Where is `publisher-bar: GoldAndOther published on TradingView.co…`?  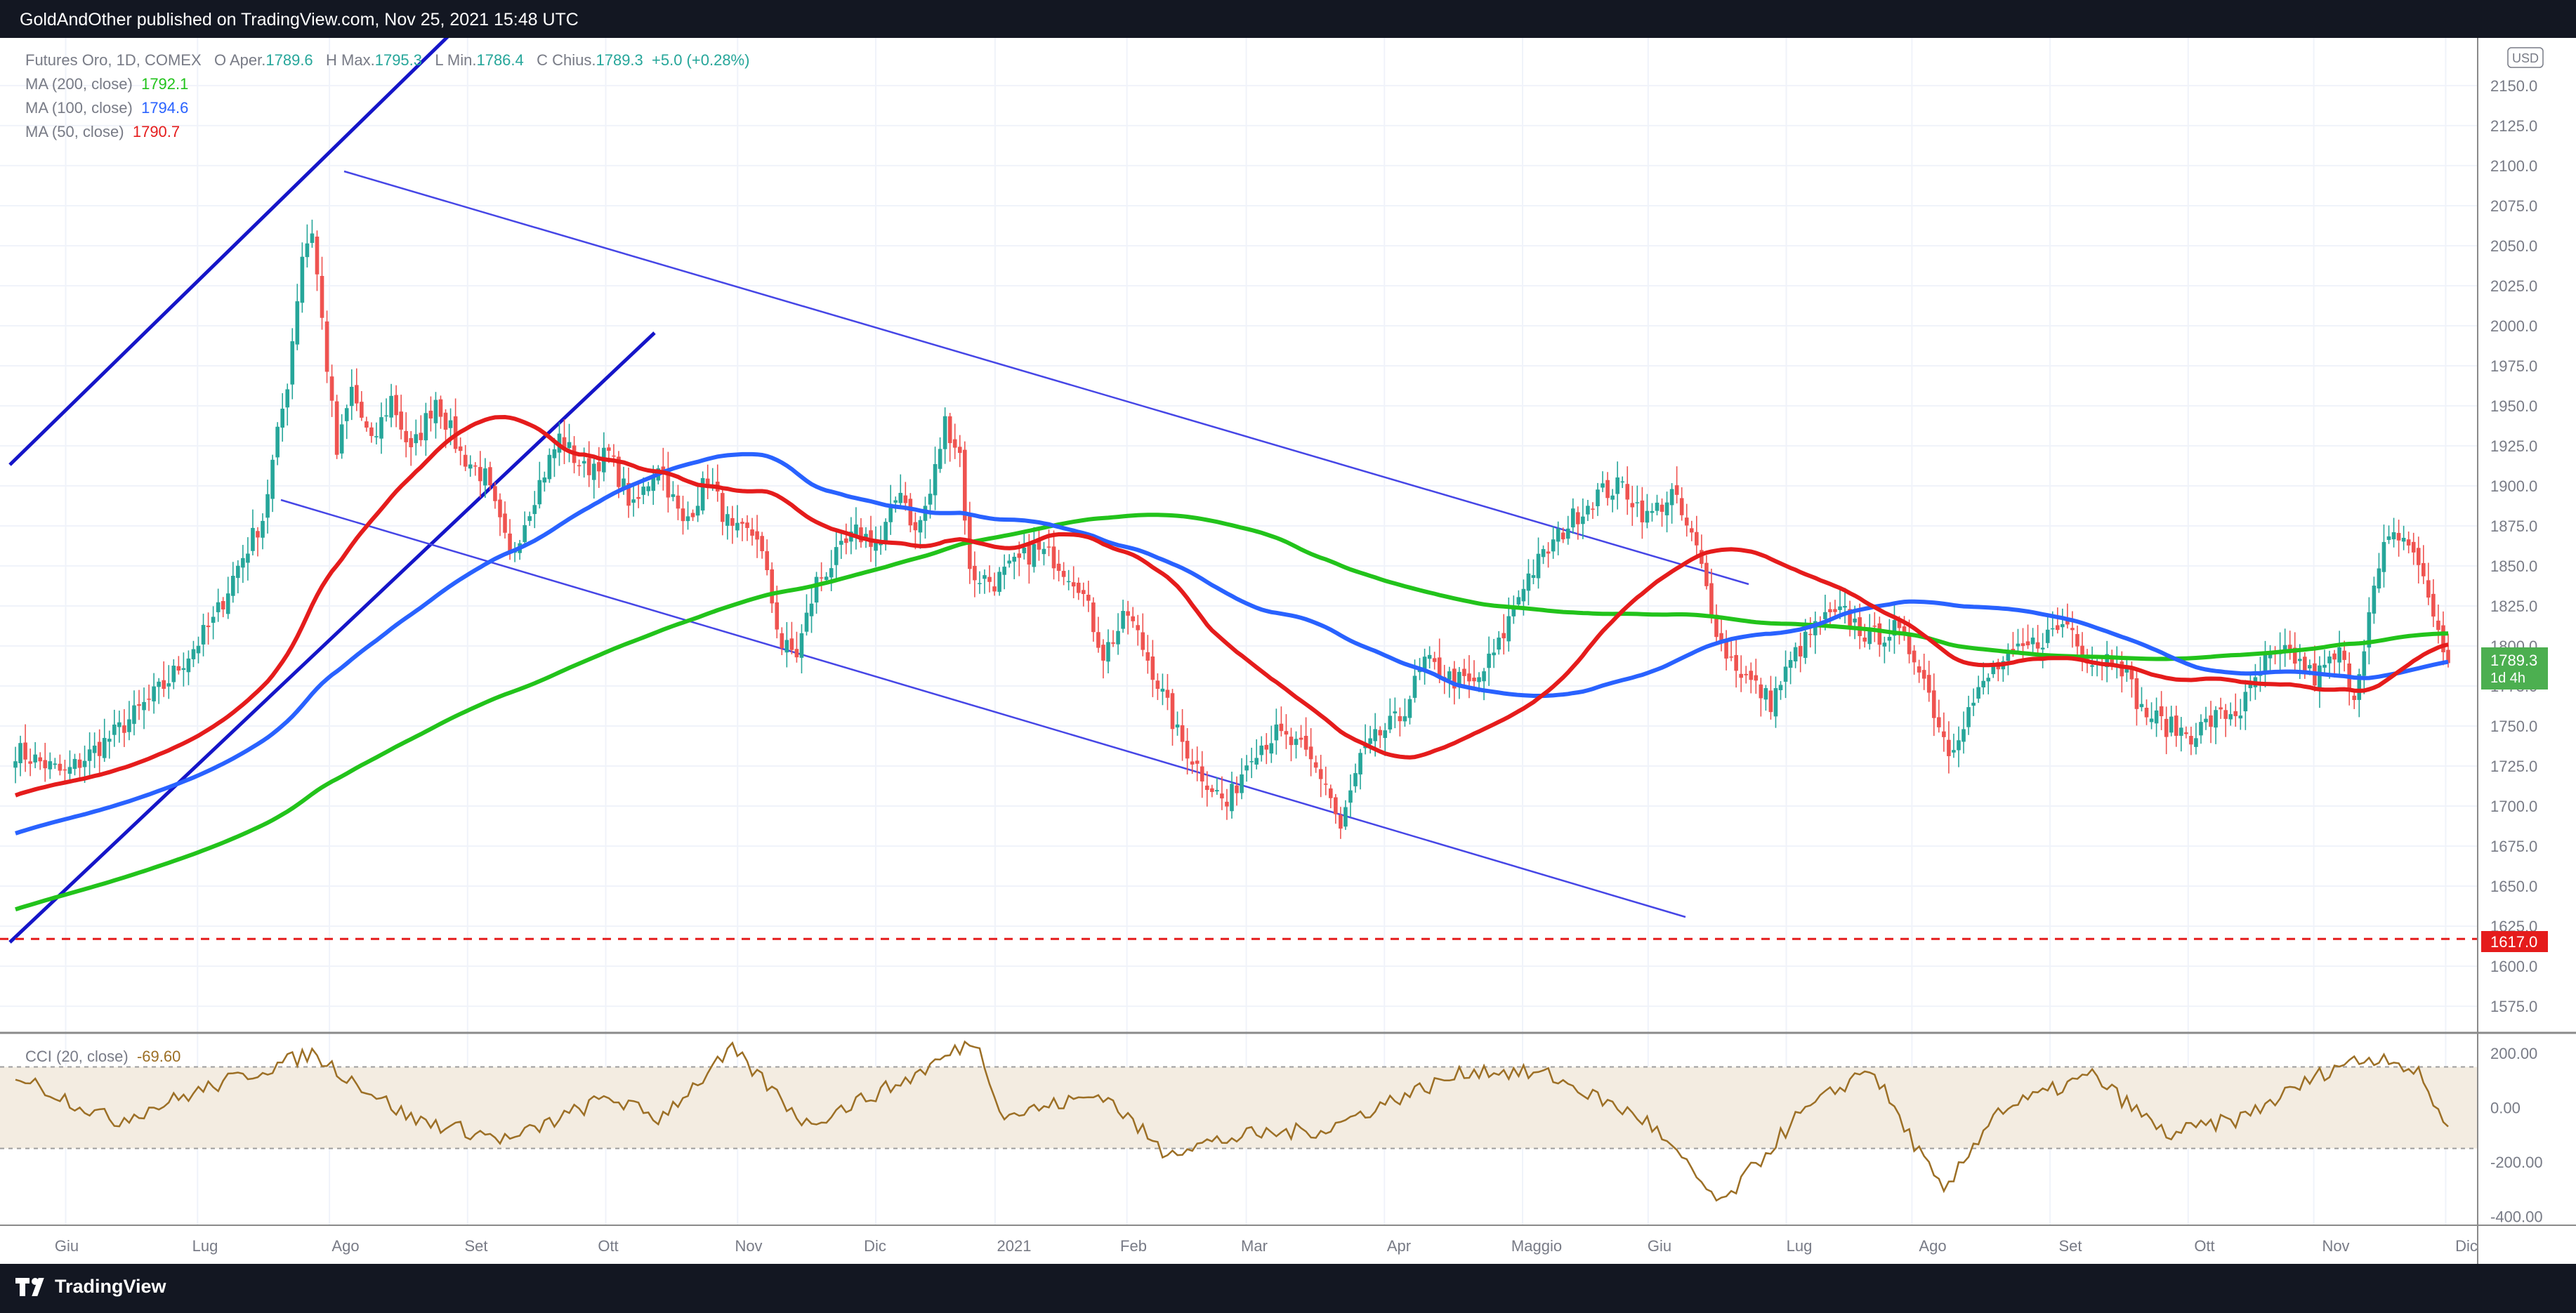
publisher-bar: GoldAndOther published on TradingView.co… is located at coordinates (1288, 19).